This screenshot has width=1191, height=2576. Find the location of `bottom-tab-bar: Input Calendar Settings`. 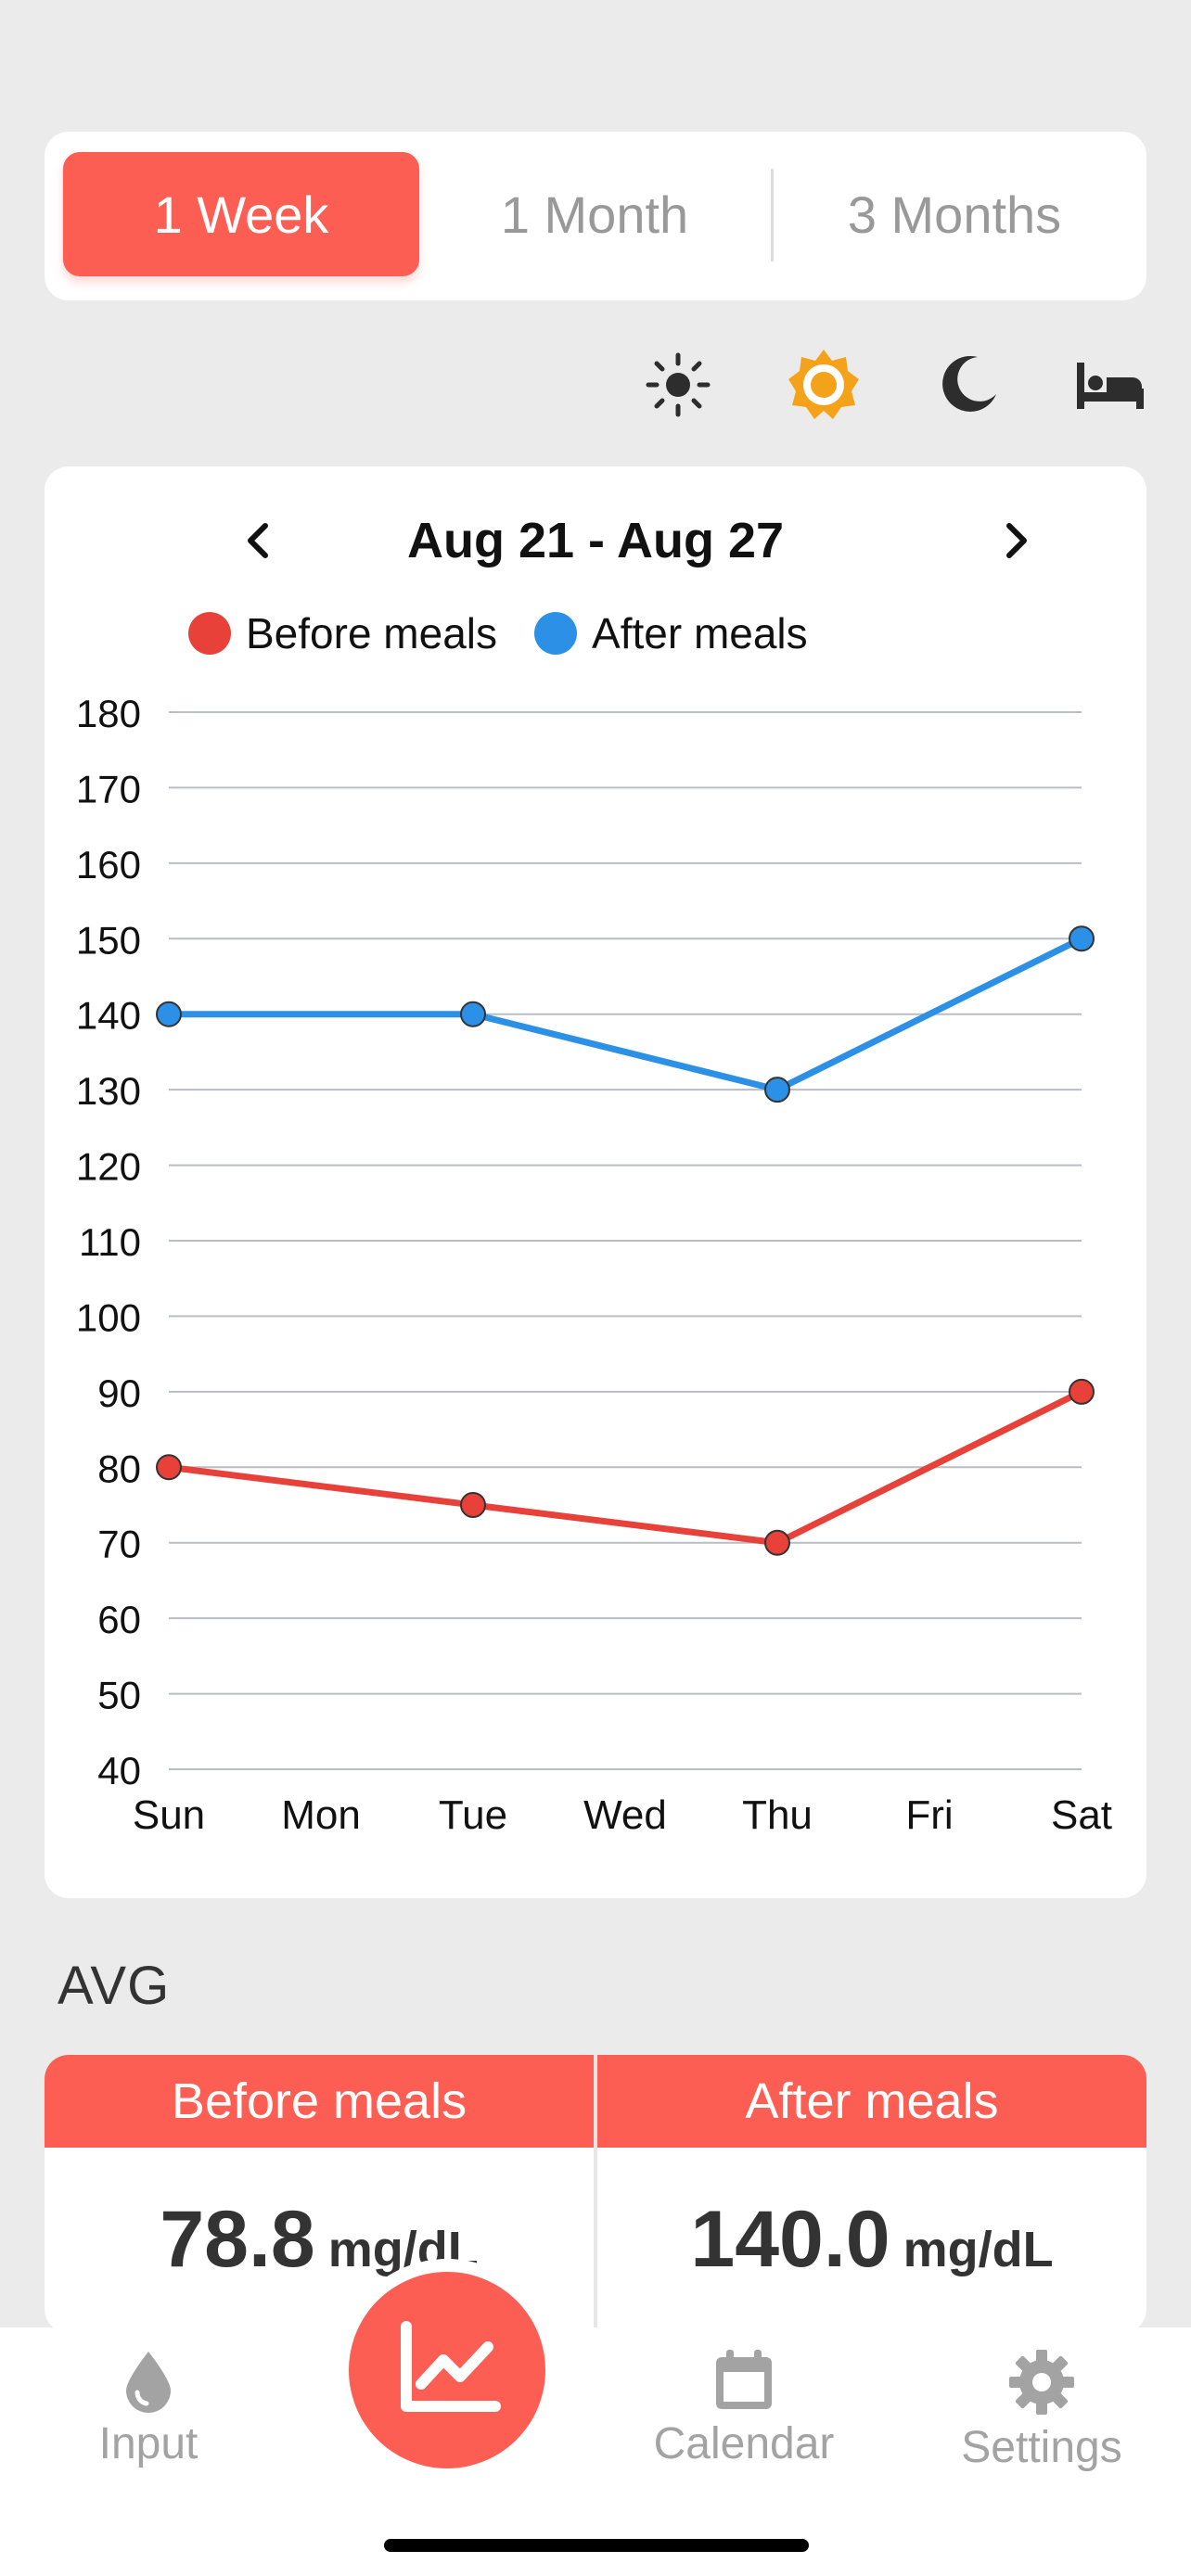

bottom-tab-bar: Input Calendar Settings is located at coordinates (595, 2451).